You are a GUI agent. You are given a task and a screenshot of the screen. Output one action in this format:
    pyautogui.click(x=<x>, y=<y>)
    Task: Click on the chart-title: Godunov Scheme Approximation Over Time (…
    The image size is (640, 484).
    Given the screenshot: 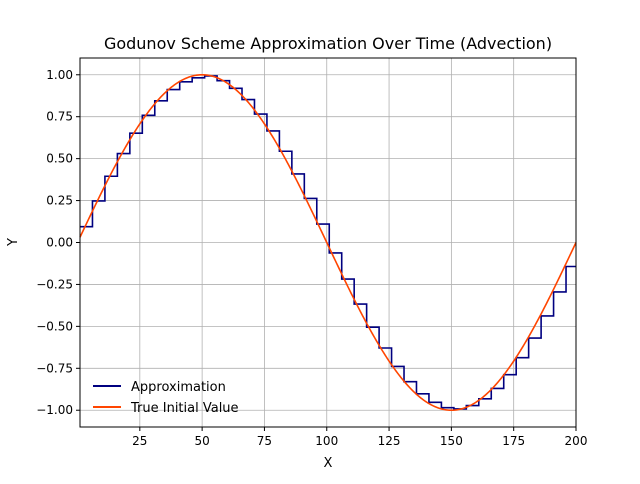 What is the action you would take?
    pyautogui.click(x=328, y=43)
    